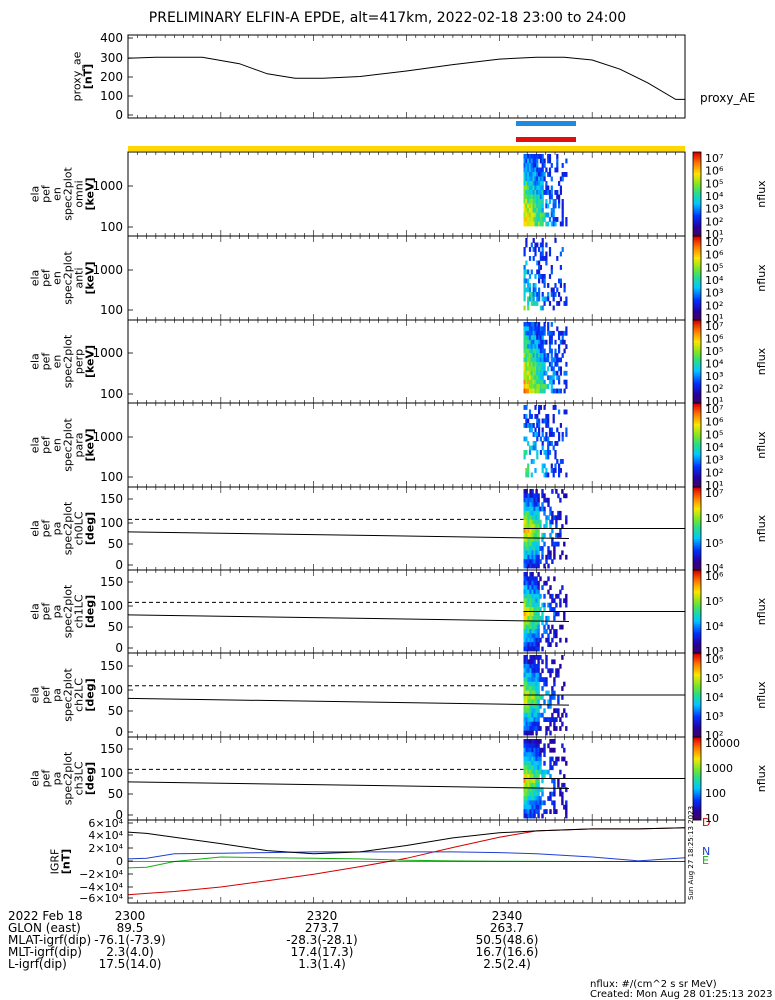 The height and width of the screenshot is (1000, 775). I want to click on y-axis-label-line: [deg], so click(90, 694).